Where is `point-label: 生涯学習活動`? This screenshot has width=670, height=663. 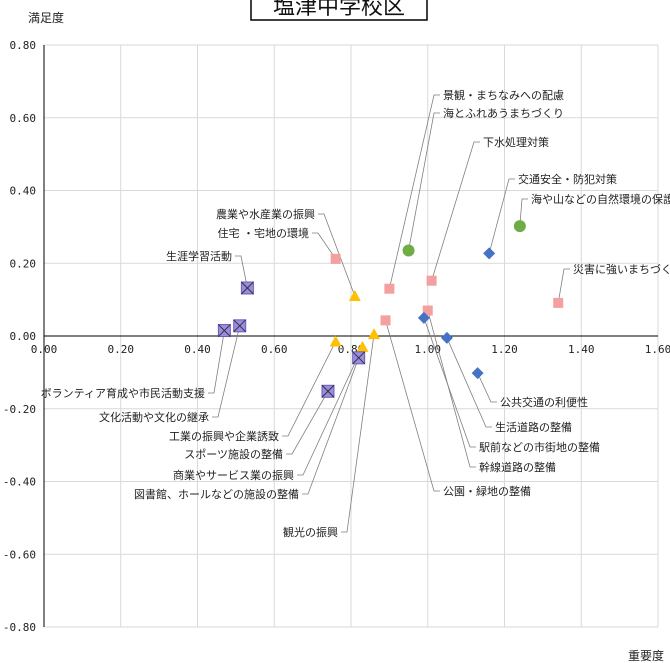
point-label: 生涯学習活動 is located at coordinates (199, 256).